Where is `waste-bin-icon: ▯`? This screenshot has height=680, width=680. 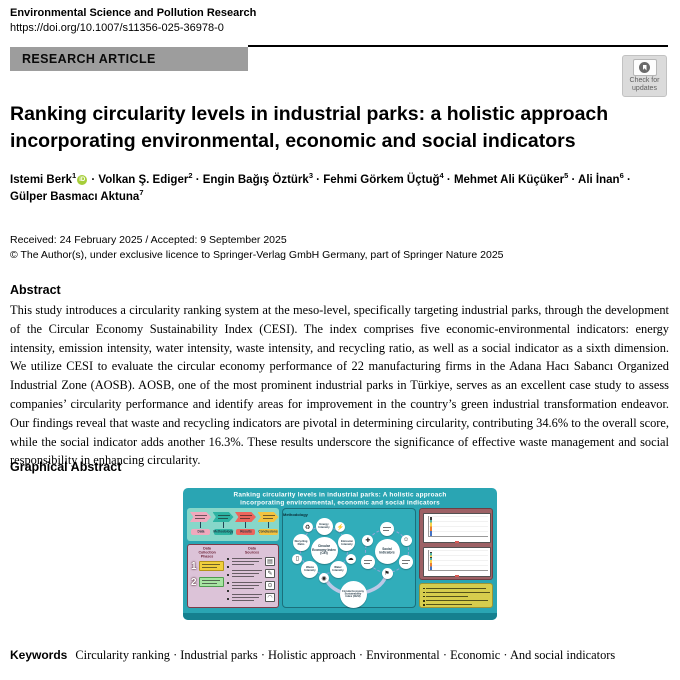
waste-bin-icon: ▯ is located at coordinates (297, 558).